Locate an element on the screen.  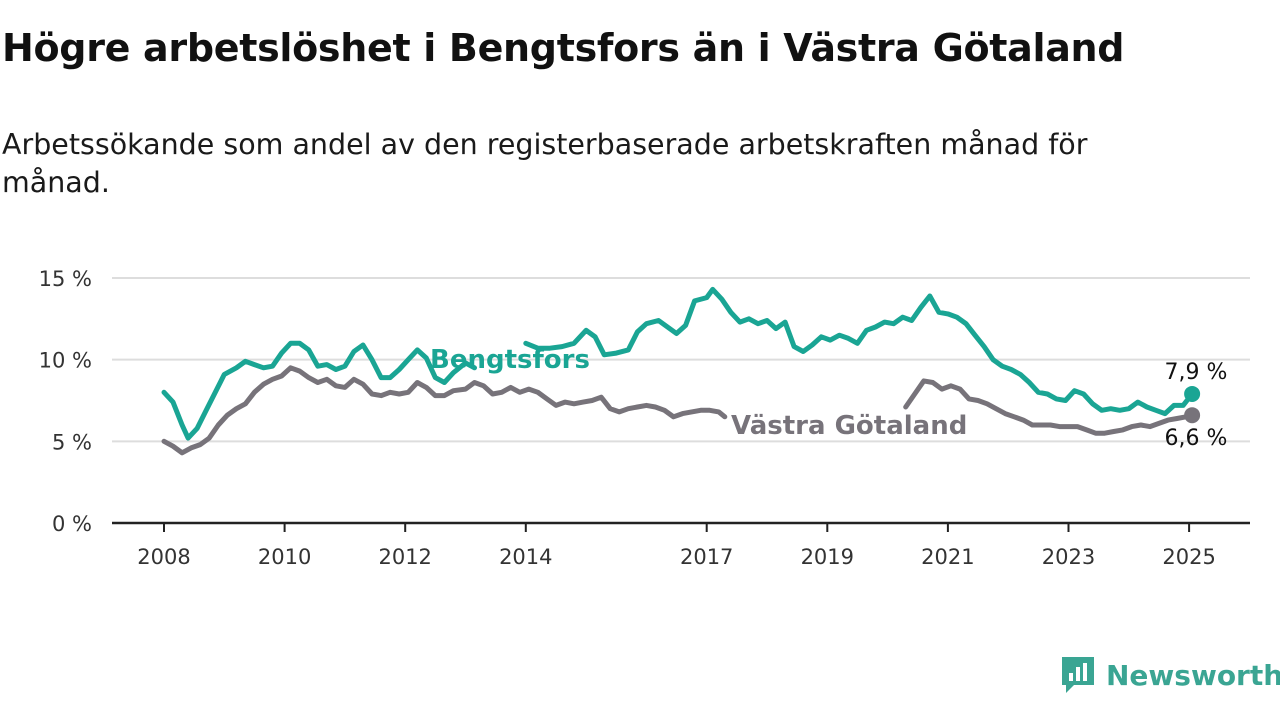
y-axis: 0 % 5 % 10 % 15 % is located at coordinates (65, 401).